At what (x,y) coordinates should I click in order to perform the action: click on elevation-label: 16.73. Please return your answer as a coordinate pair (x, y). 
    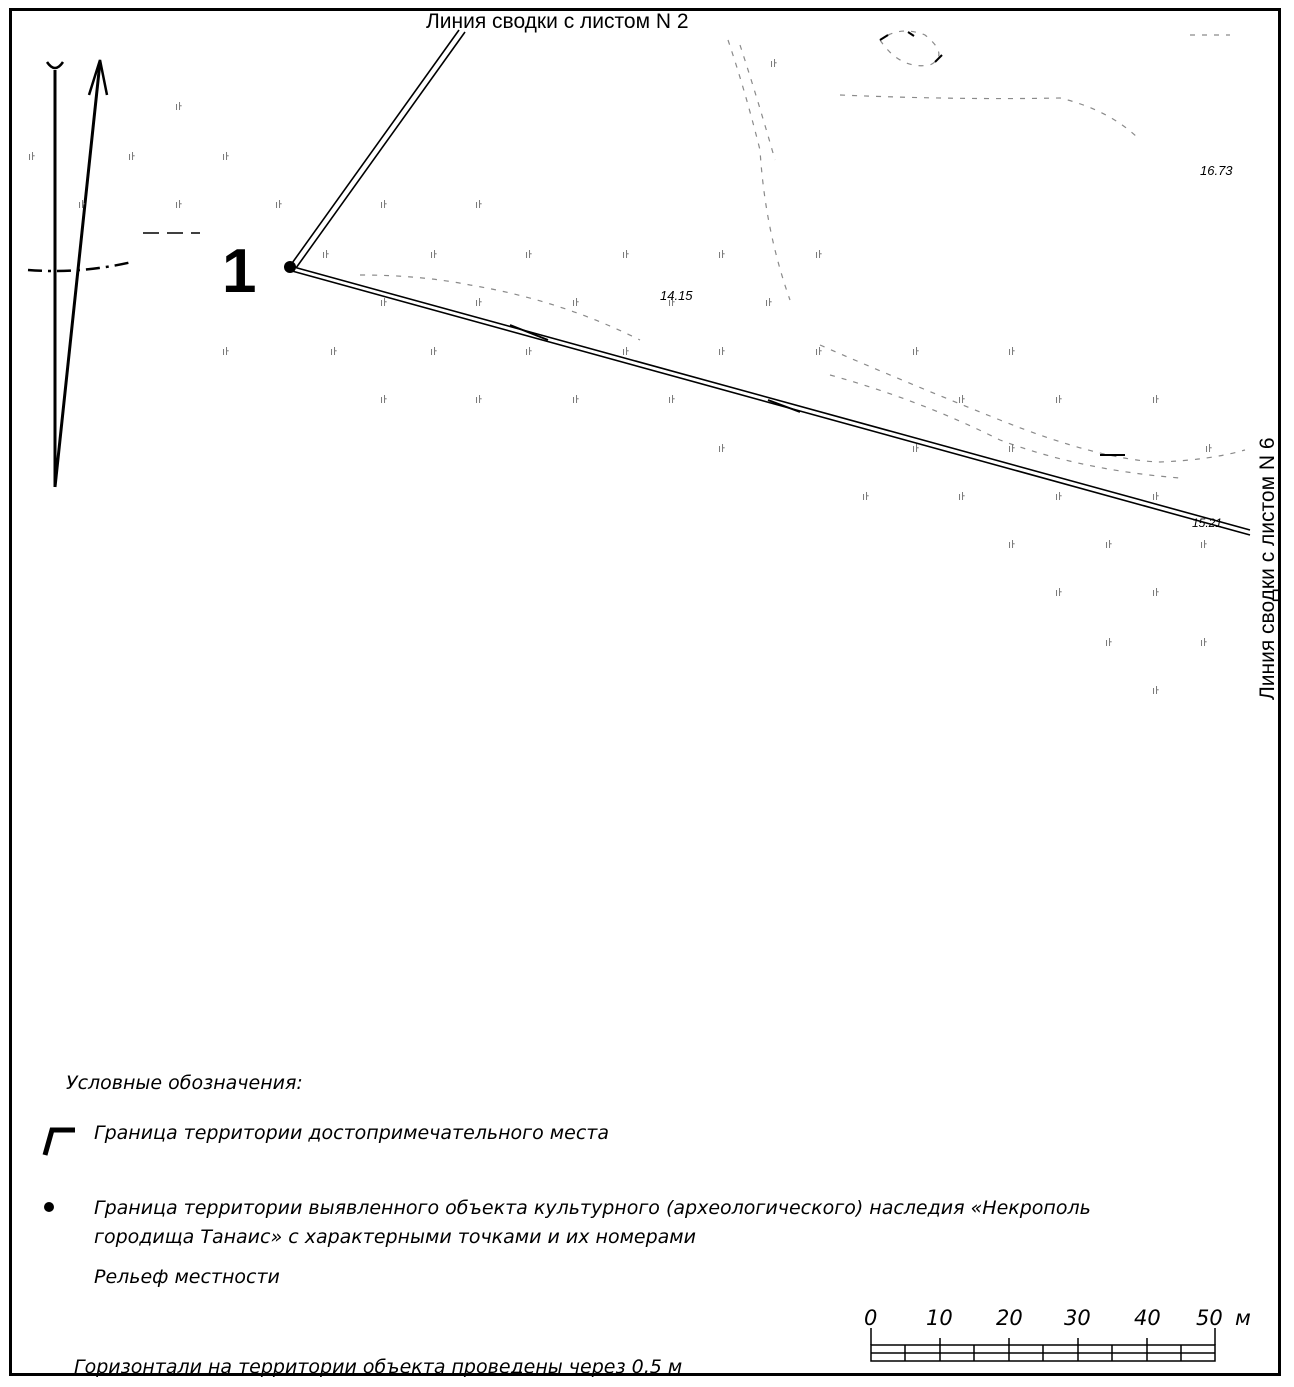
    Looking at the image, I should click on (1216, 170).